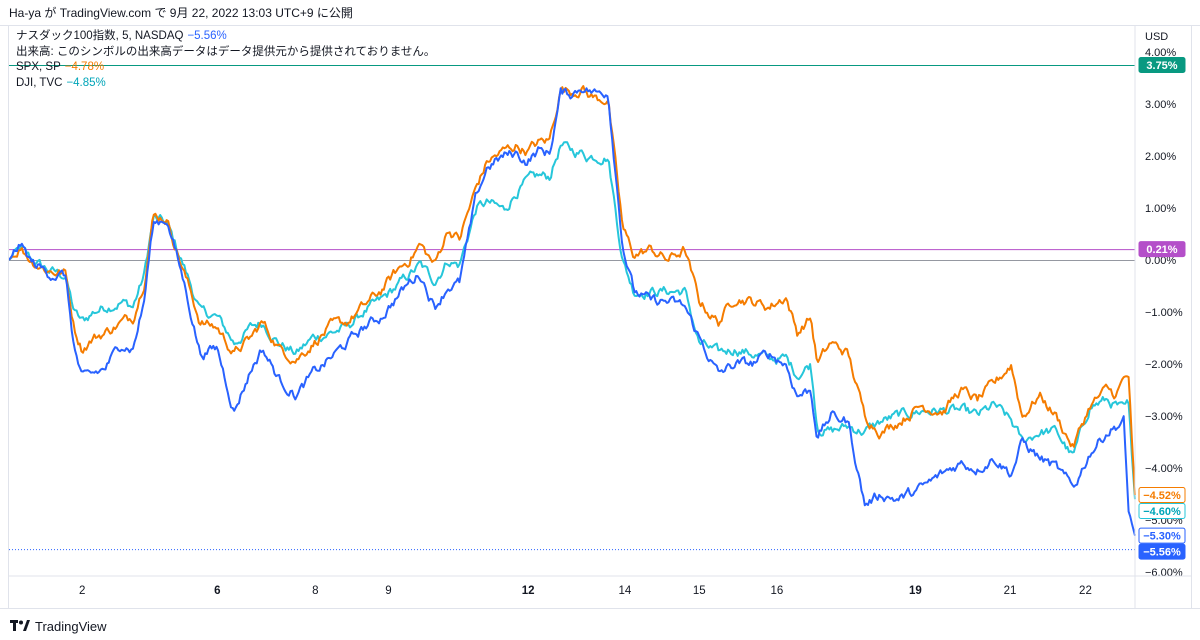 The height and width of the screenshot is (640, 1200). Describe the element at coordinates (625, 591) in the screenshot. I see `x-tick-label: 14` at that location.